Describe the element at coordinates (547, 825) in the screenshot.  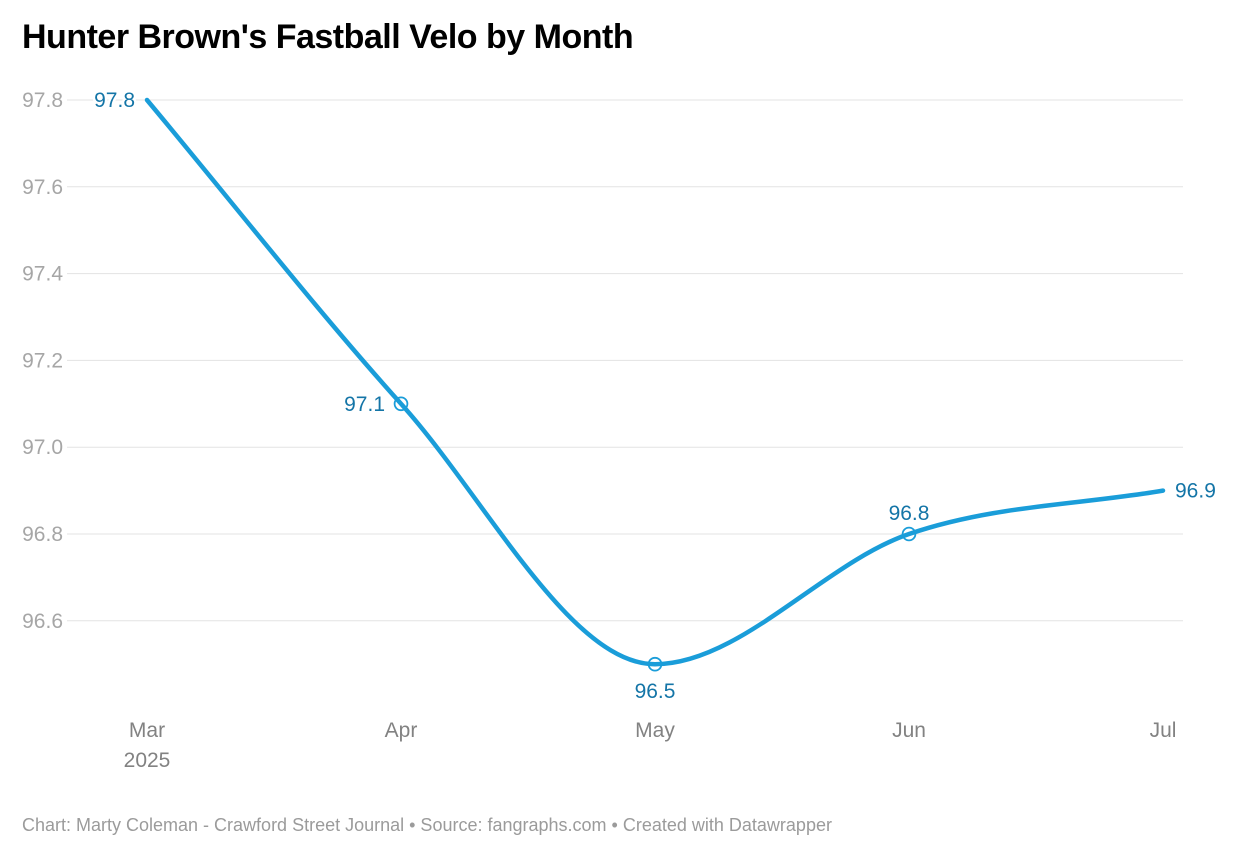
I see `source-link: fangraphs.com` at that location.